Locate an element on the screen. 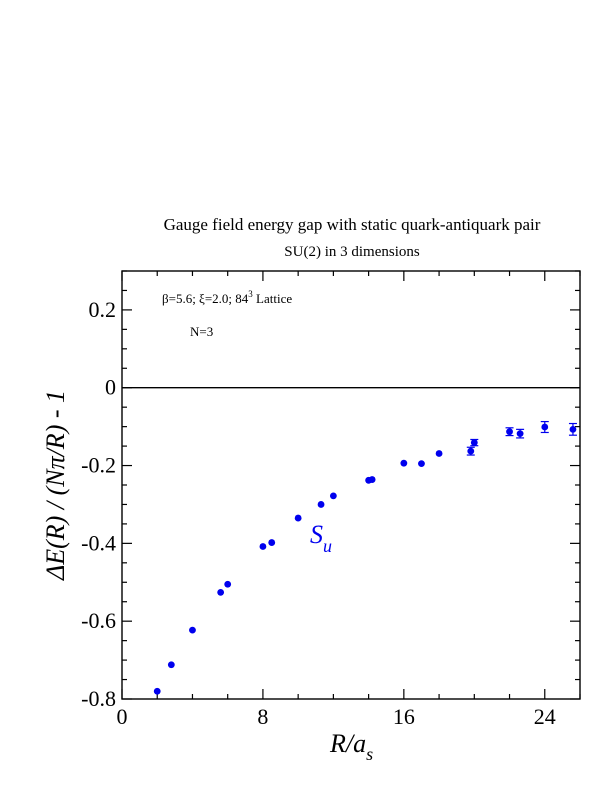 The width and height of the screenshot is (612, 797). params-annotation: β=5.6; ξ=2.0; 843 Lattice is located at coordinates (227, 297).